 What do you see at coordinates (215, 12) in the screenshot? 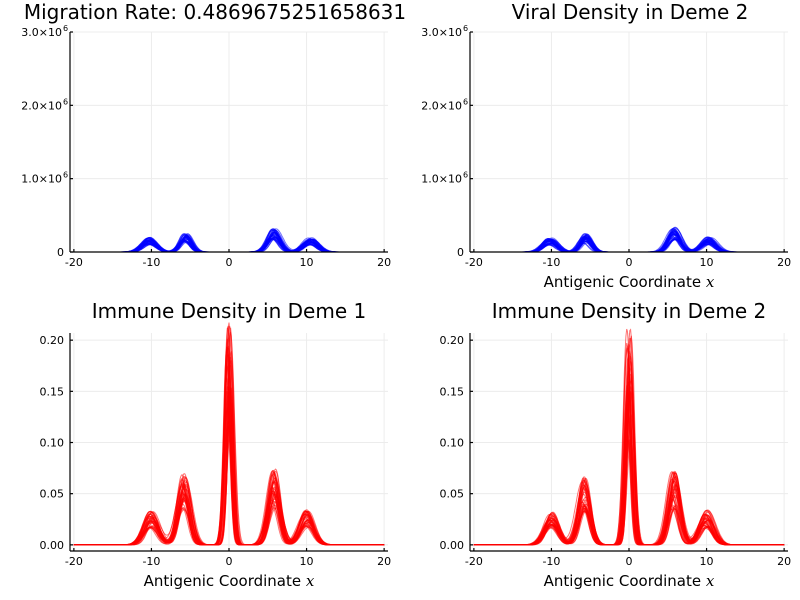
I see `chart-title: Migration Rate: 0.4869675251658631` at bounding box center [215, 12].